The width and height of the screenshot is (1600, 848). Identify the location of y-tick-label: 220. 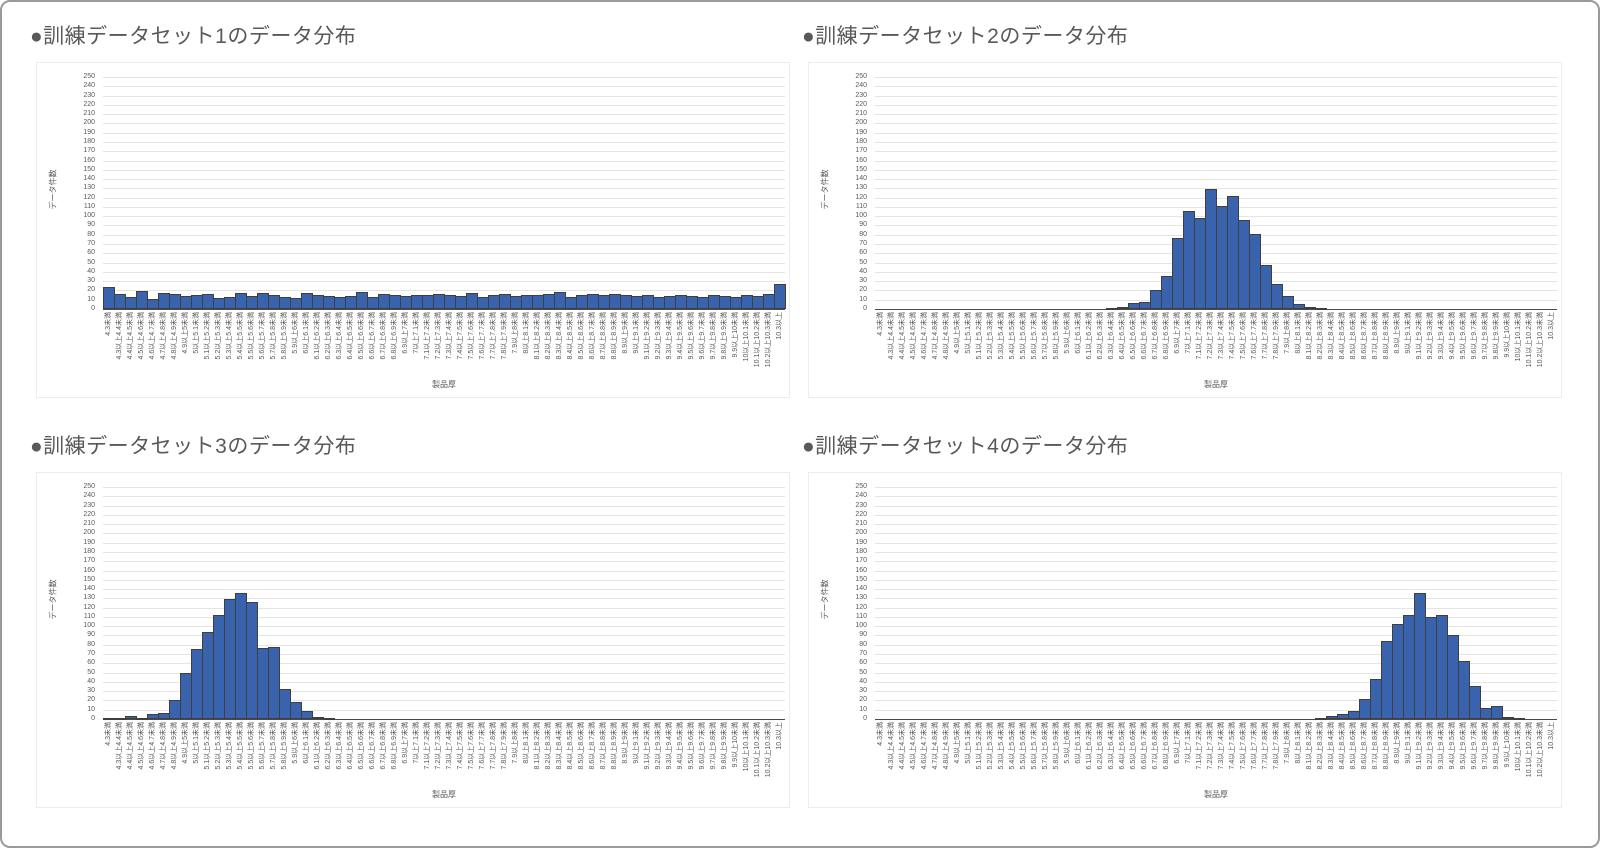
(89, 104).